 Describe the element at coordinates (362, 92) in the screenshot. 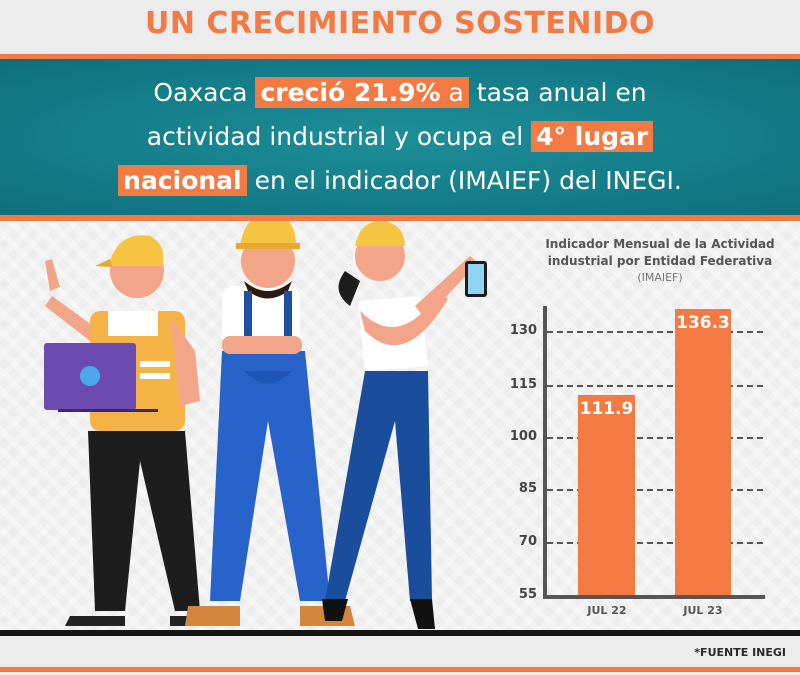

I see `highlight-growth: creció 21.9% a` at that location.